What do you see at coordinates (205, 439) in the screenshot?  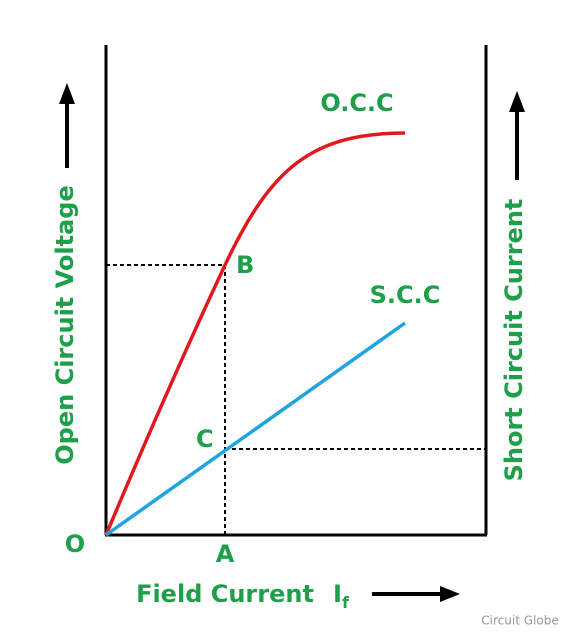 I see `point-label: C` at bounding box center [205, 439].